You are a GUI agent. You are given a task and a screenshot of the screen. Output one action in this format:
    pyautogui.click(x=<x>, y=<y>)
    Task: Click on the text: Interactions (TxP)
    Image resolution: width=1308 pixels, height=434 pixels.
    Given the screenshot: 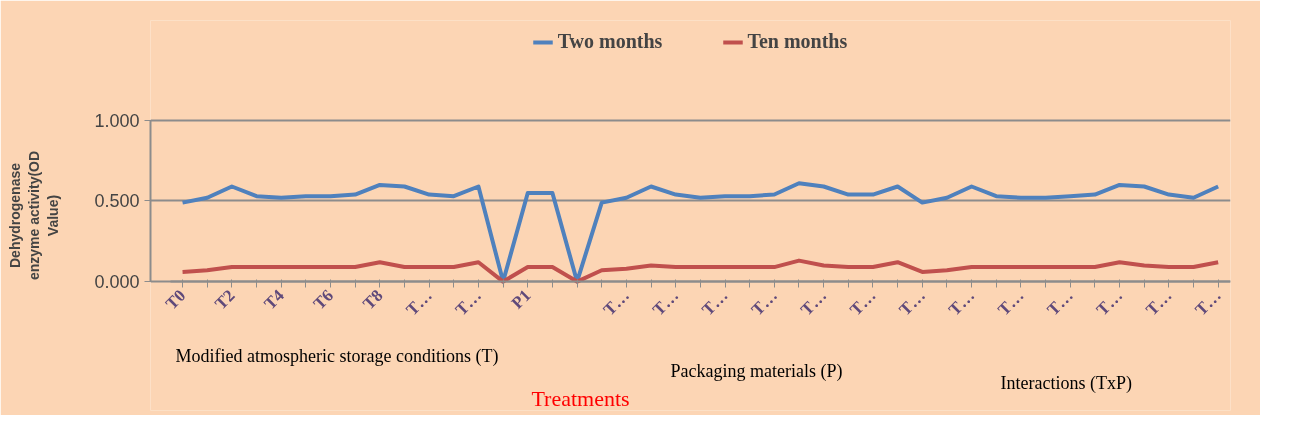 What is the action you would take?
    pyautogui.click(x=1066, y=383)
    